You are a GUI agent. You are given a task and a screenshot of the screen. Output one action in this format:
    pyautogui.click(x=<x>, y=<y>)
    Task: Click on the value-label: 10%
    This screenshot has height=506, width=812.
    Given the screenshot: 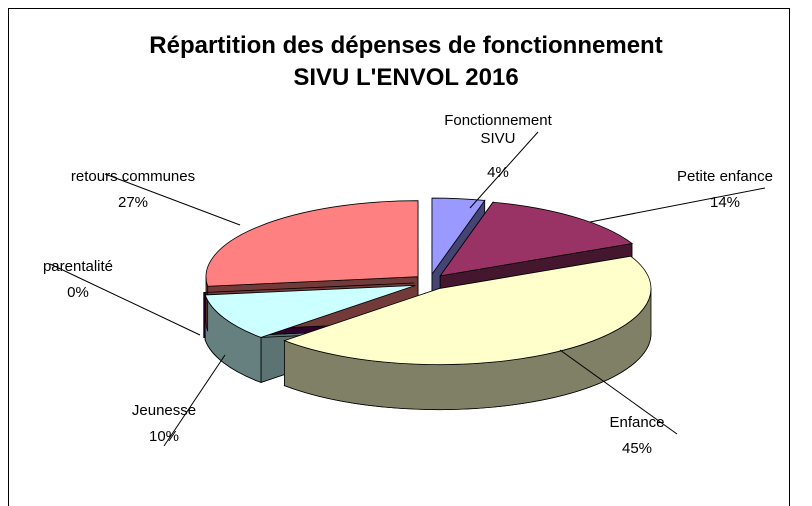 What is the action you would take?
    pyautogui.click(x=164, y=436)
    